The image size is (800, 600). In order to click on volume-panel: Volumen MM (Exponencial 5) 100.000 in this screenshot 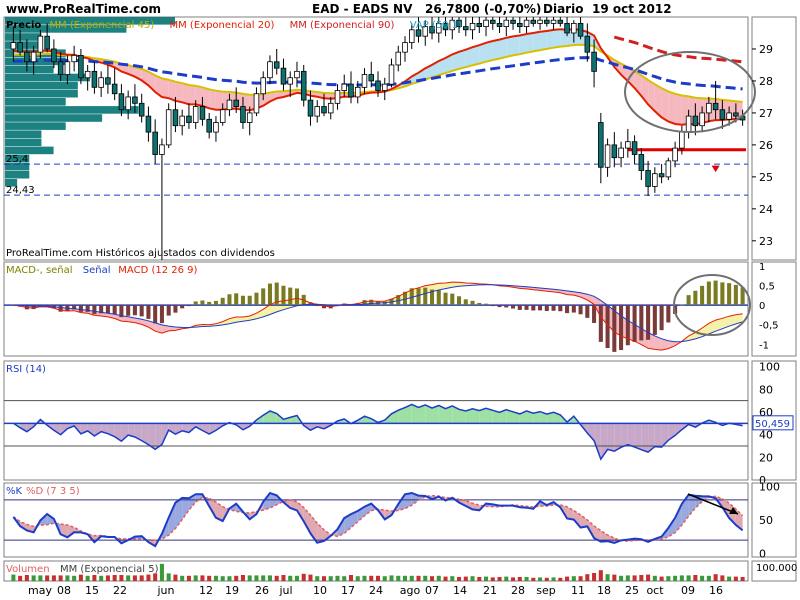, I will do `click(400, 571)`.